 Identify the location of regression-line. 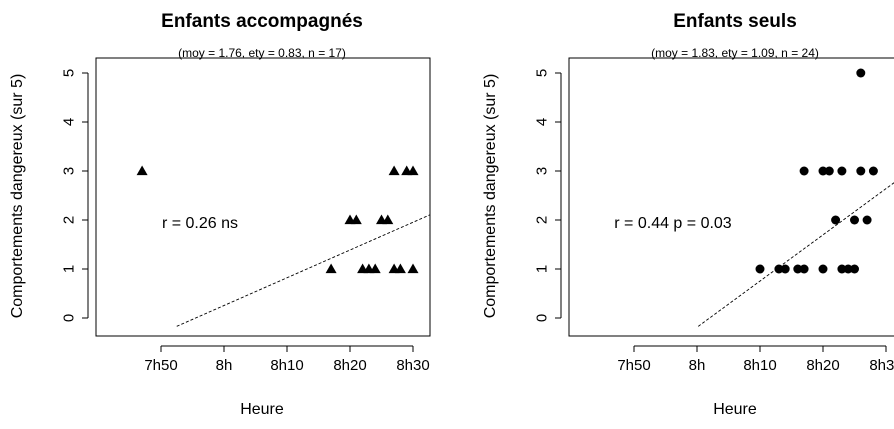
(796, 241).